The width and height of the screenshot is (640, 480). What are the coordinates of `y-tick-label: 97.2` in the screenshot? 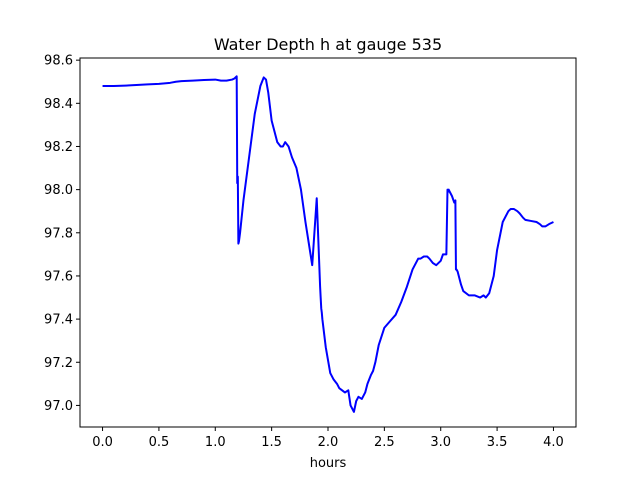 It's located at (58, 363).